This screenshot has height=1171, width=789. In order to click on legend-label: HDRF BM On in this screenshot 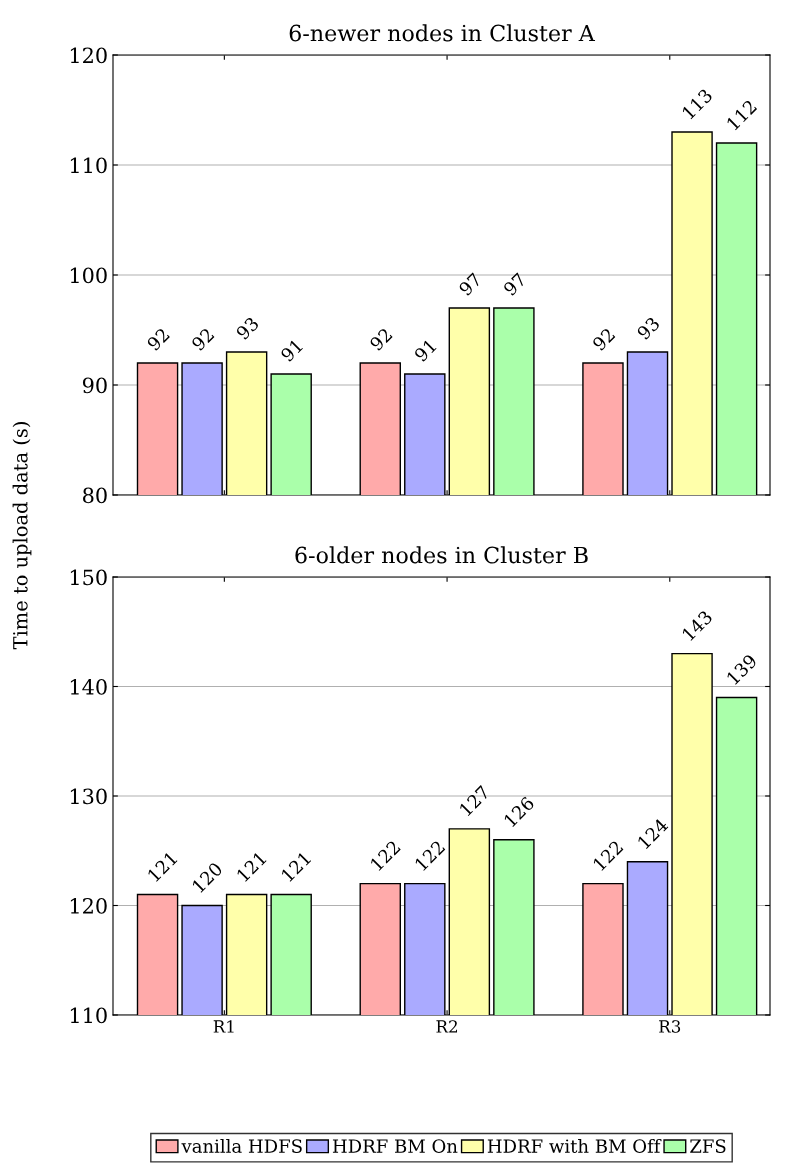, I will do `click(395, 1146)`.